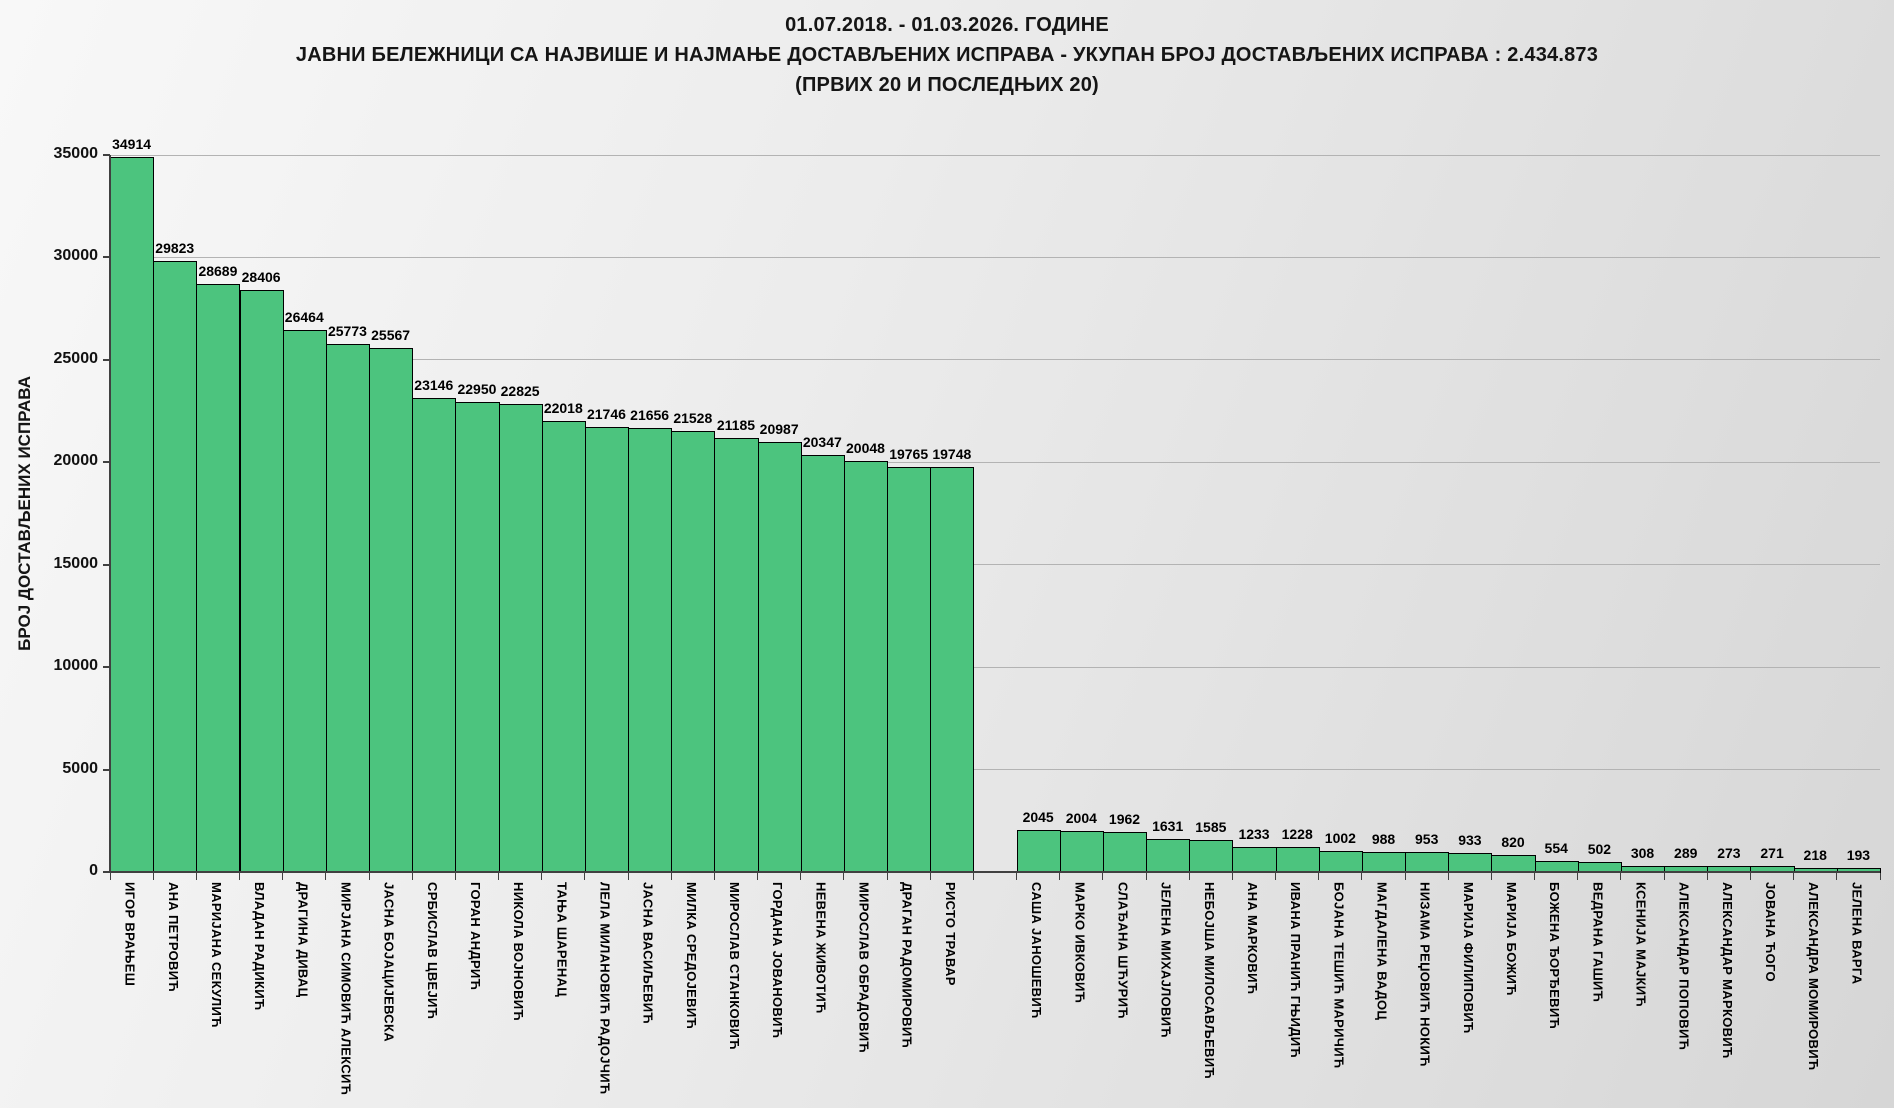  Describe the element at coordinates (260, 946) in the screenshot. I see `bar-category-label: ВЛАДАН РАДИКИЋ` at that location.